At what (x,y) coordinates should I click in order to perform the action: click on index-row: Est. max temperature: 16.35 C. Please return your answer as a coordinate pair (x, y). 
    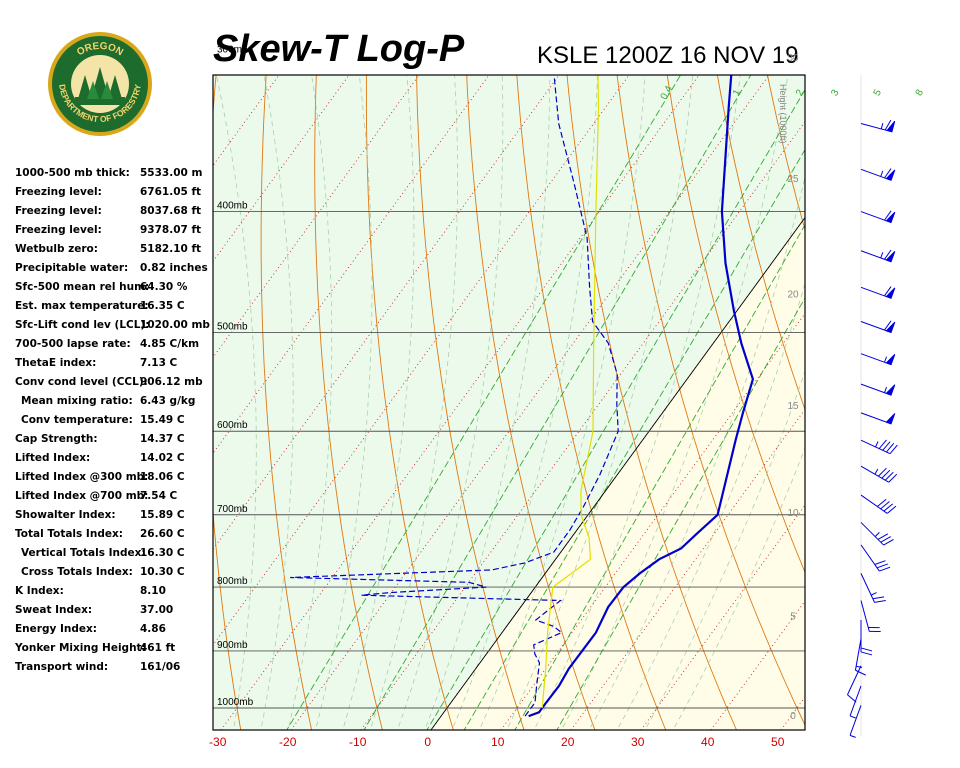
    Looking at the image, I should click on (115, 309).